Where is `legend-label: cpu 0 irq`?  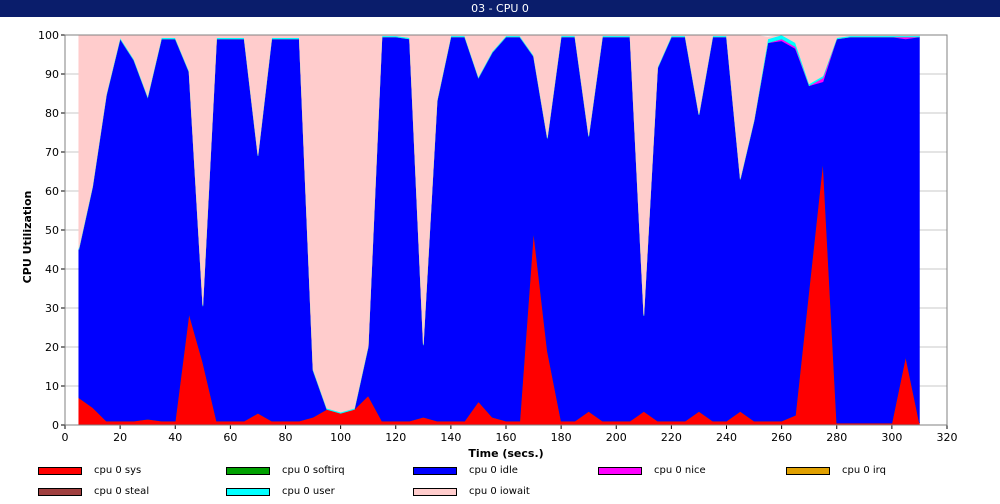 legend-label: cpu 0 irq is located at coordinates (864, 470).